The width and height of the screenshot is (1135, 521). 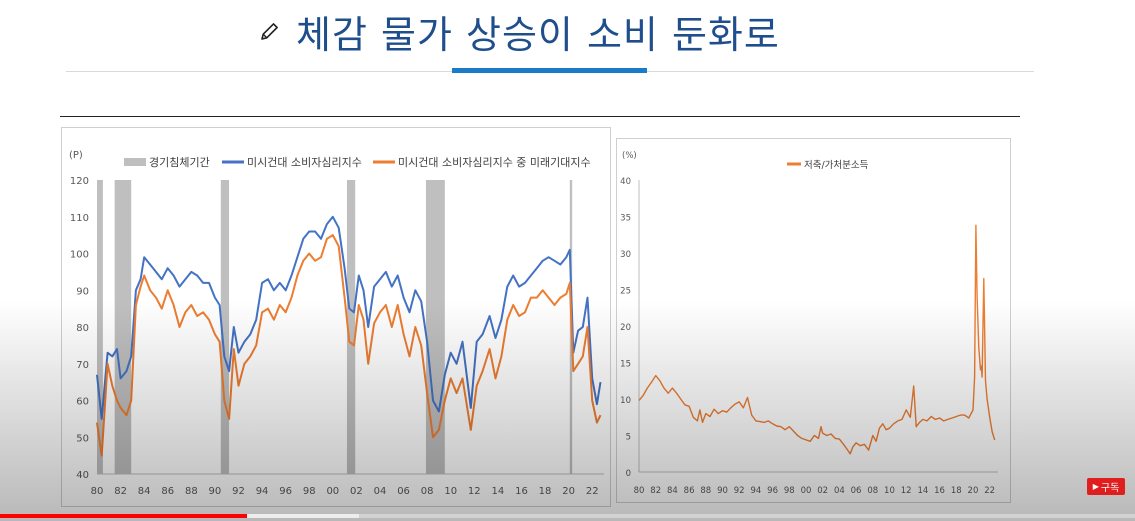 What do you see at coordinates (304, 162) in the screenshot?
I see `legend-label: 미시건대 소비자심리지수` at bounding box center [304, 162].